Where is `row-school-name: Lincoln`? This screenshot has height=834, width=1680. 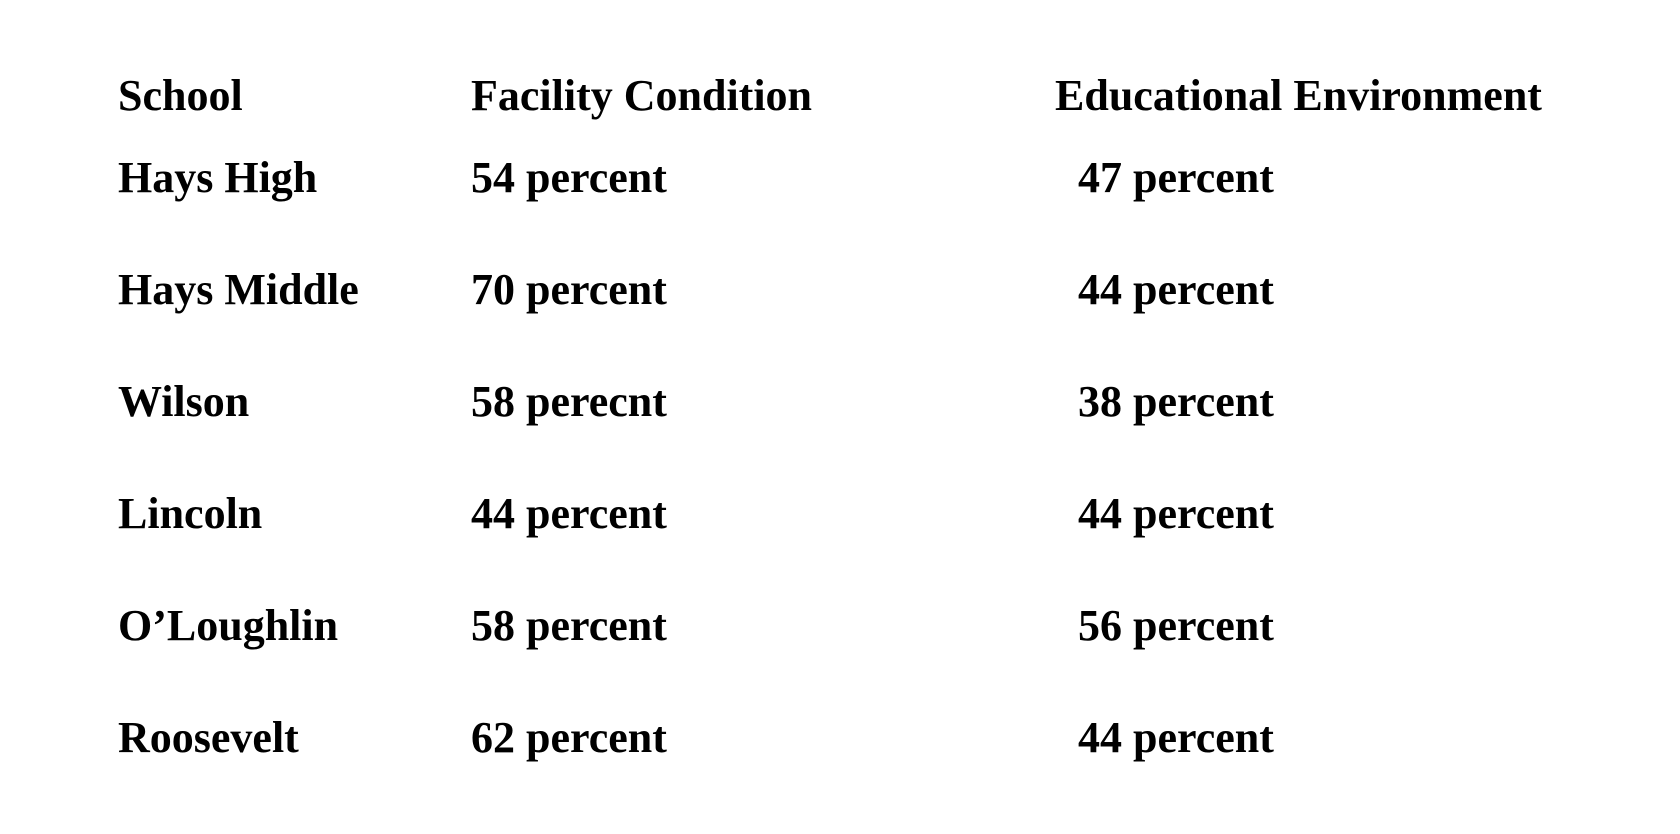
row-school-name: Lincoln is located at coordinates (190, 513).